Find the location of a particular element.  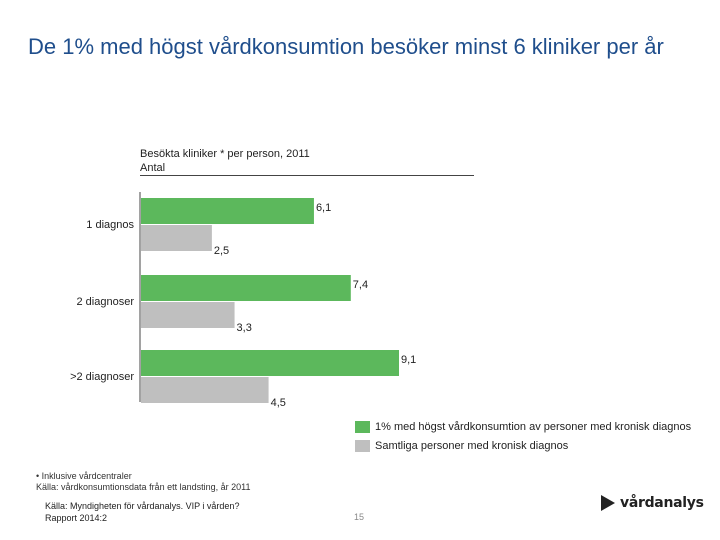

footnote-note: • Inklusive vårdcentraler is located at coordinates (84, 476).